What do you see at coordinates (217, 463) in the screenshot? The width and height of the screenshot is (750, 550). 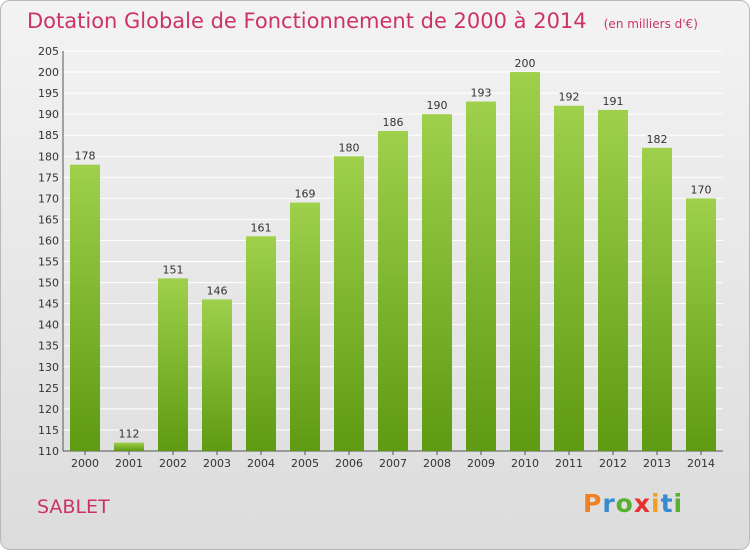 I see `x-tick-label: 2003` at bounding box center [217, 463].